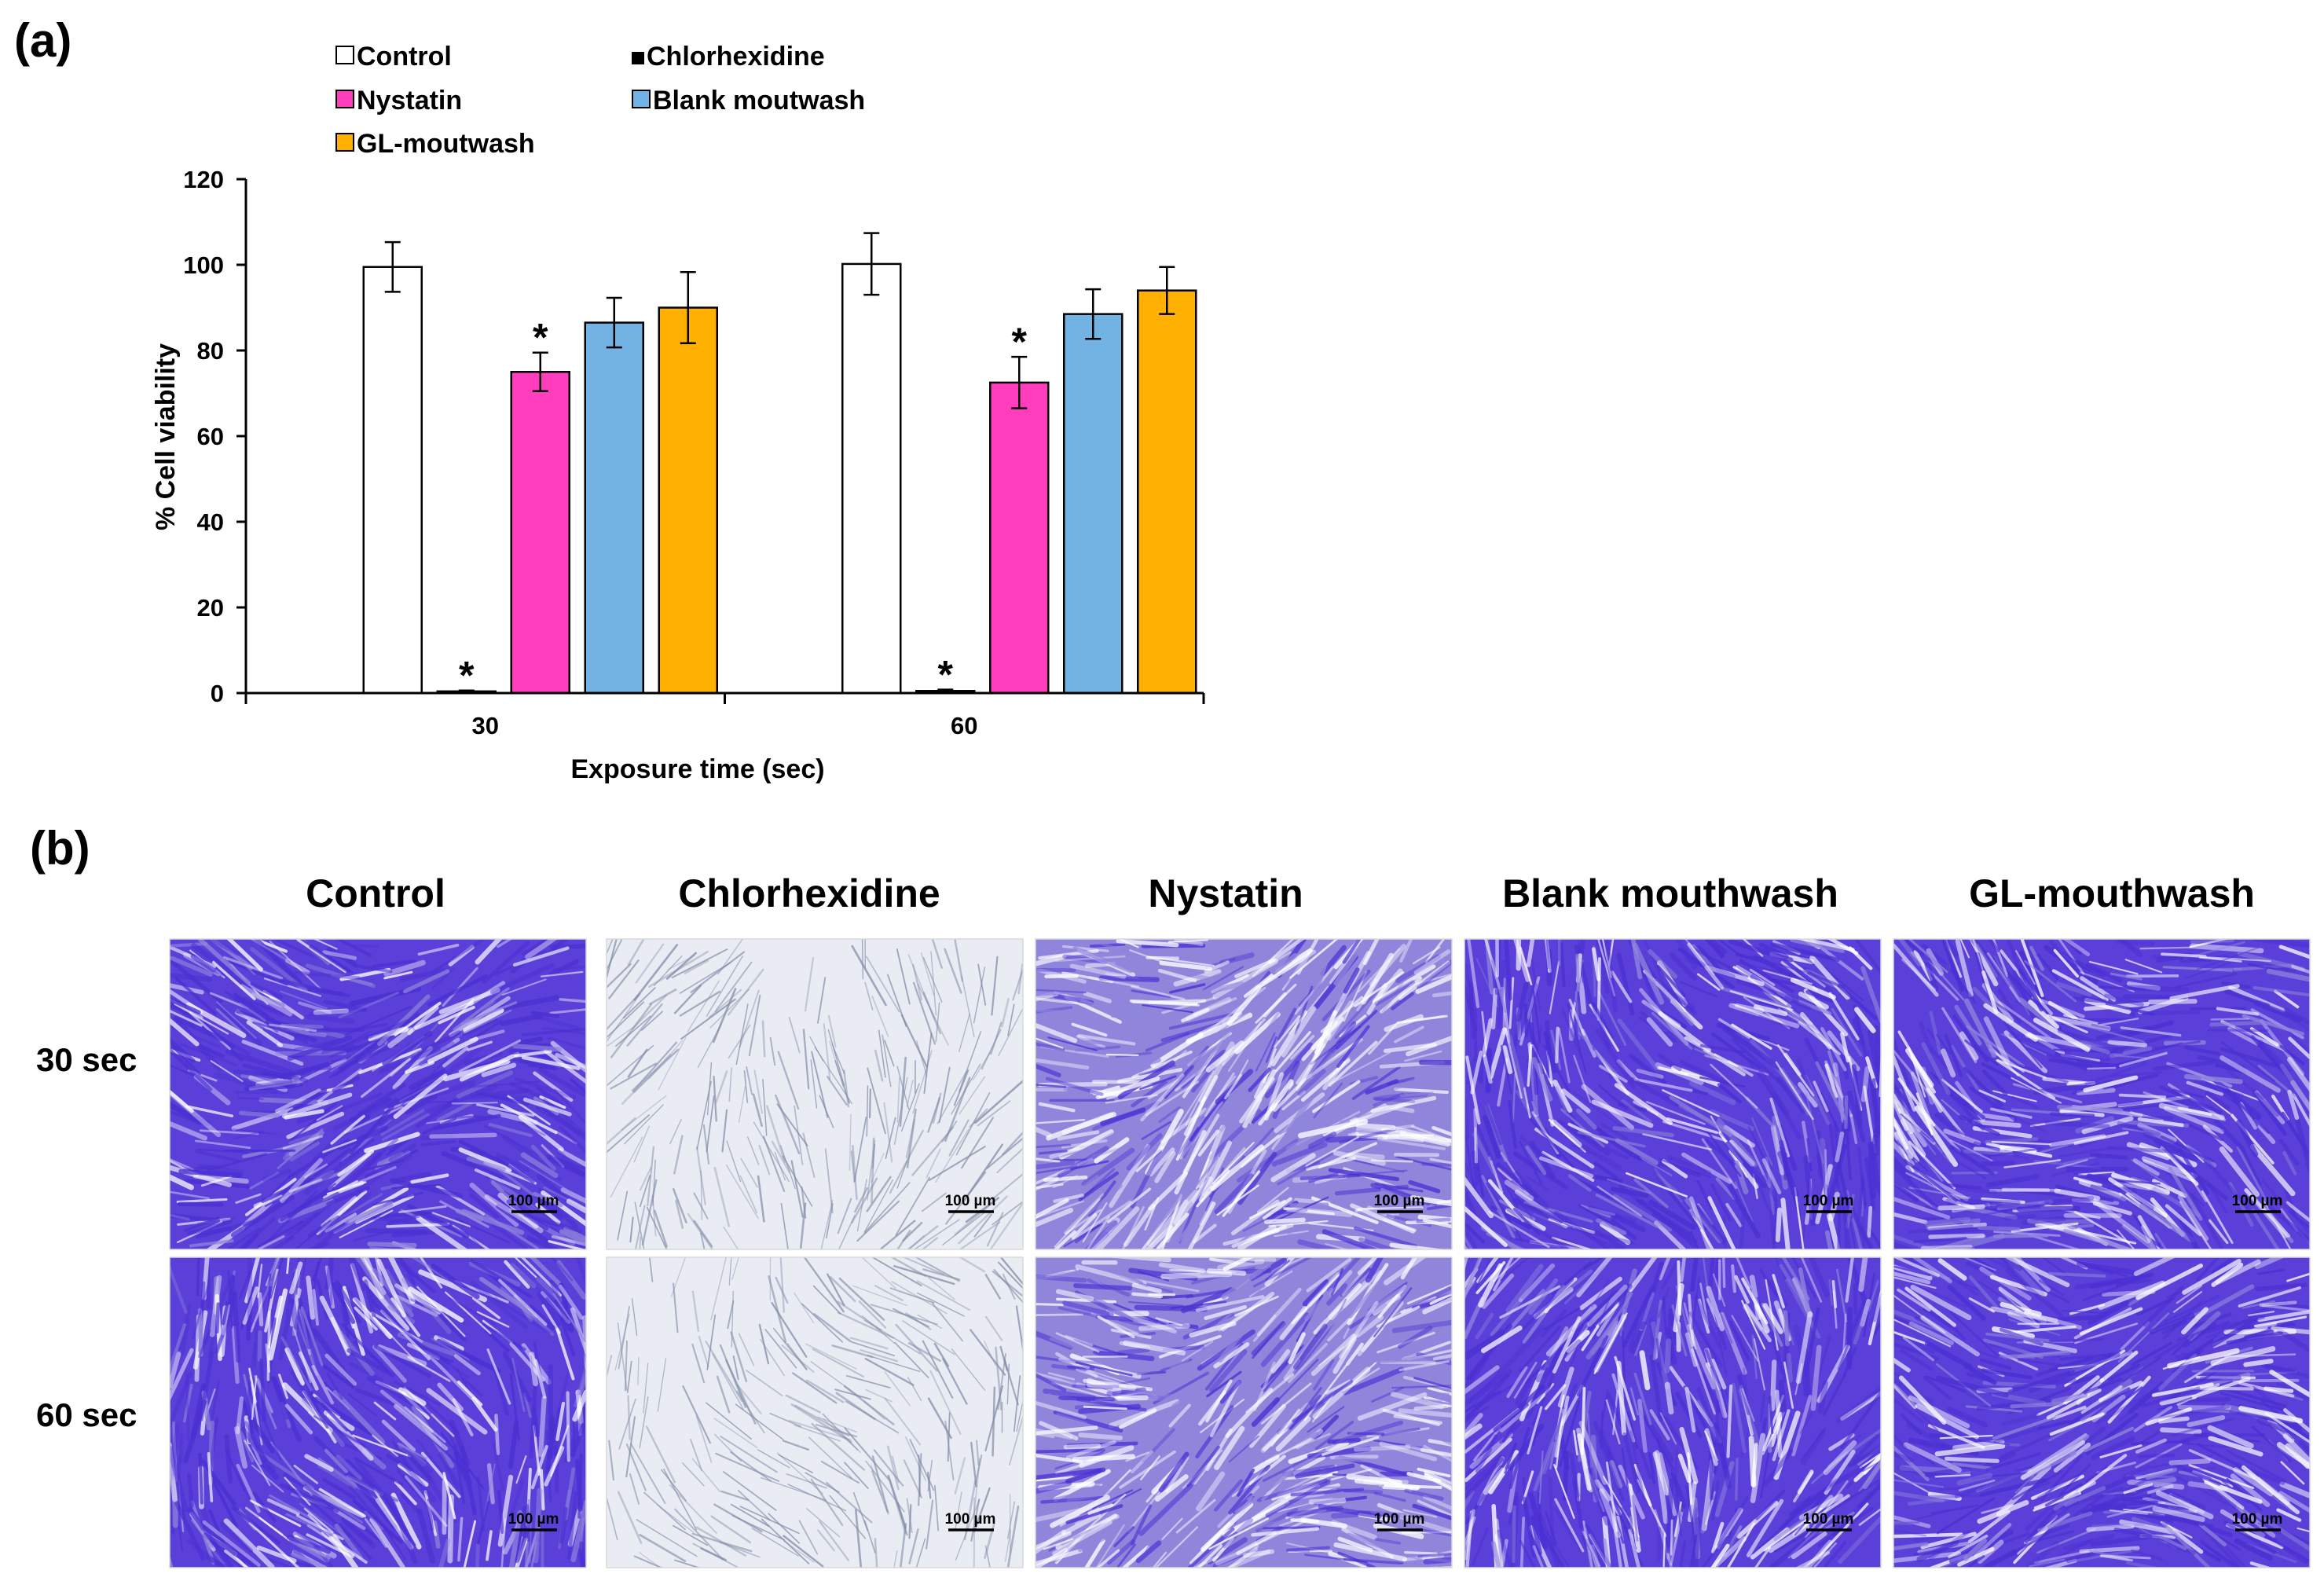  I want to click on legend-label: Nystatin, so click(409, 101).